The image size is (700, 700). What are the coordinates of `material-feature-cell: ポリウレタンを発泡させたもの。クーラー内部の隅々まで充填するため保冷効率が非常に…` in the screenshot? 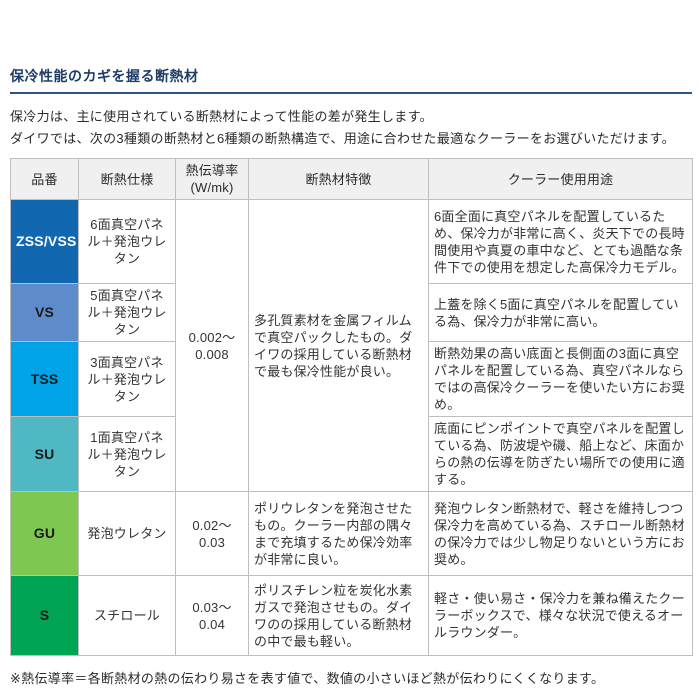 It's located at (338, 533).